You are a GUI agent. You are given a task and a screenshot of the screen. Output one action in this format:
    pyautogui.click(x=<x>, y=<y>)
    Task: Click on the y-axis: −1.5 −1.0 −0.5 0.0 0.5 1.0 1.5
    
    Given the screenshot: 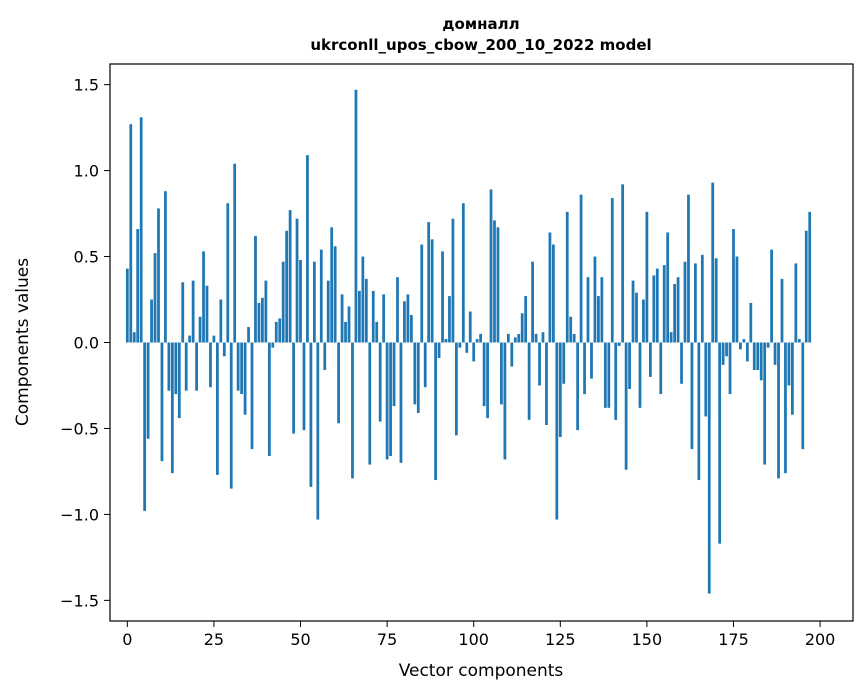 What is the action you would take?
    pyautogui.click(x=85, y=343)
    